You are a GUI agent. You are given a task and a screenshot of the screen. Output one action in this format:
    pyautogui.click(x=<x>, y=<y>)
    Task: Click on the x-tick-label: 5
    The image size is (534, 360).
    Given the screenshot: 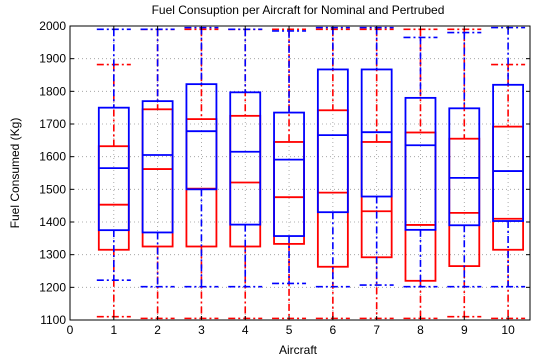 What is the action you would take?
    pyautogui.click(x=289, y=330)
    